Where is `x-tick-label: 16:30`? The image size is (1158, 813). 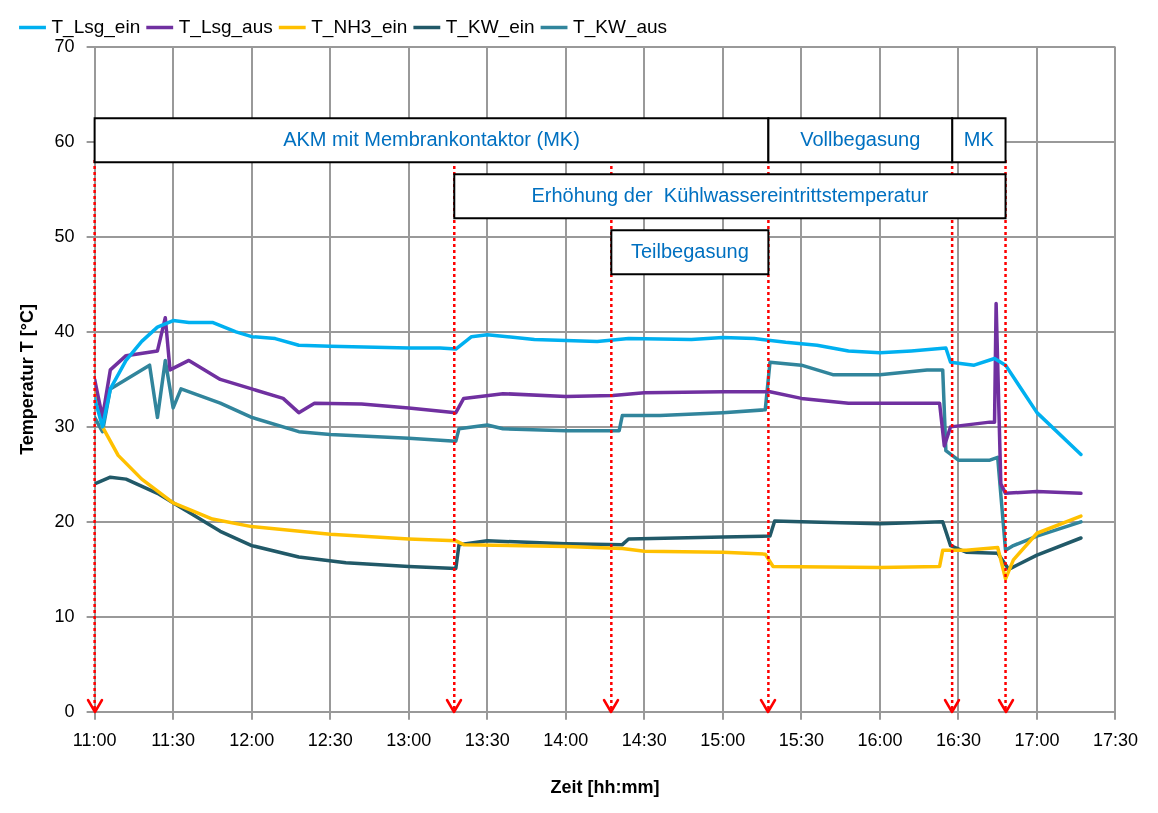 x-tick-label: 16:30 is located at coordinates (958, 739).